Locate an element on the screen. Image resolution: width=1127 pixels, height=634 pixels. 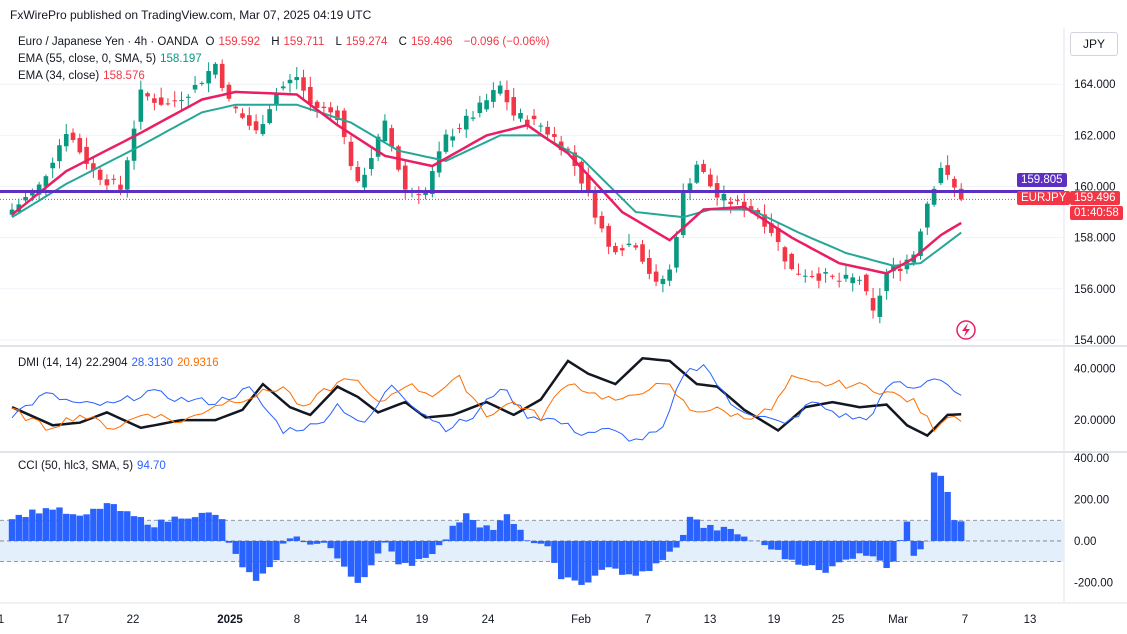
currency-button: JPY is located at coordinates (1094, 44).